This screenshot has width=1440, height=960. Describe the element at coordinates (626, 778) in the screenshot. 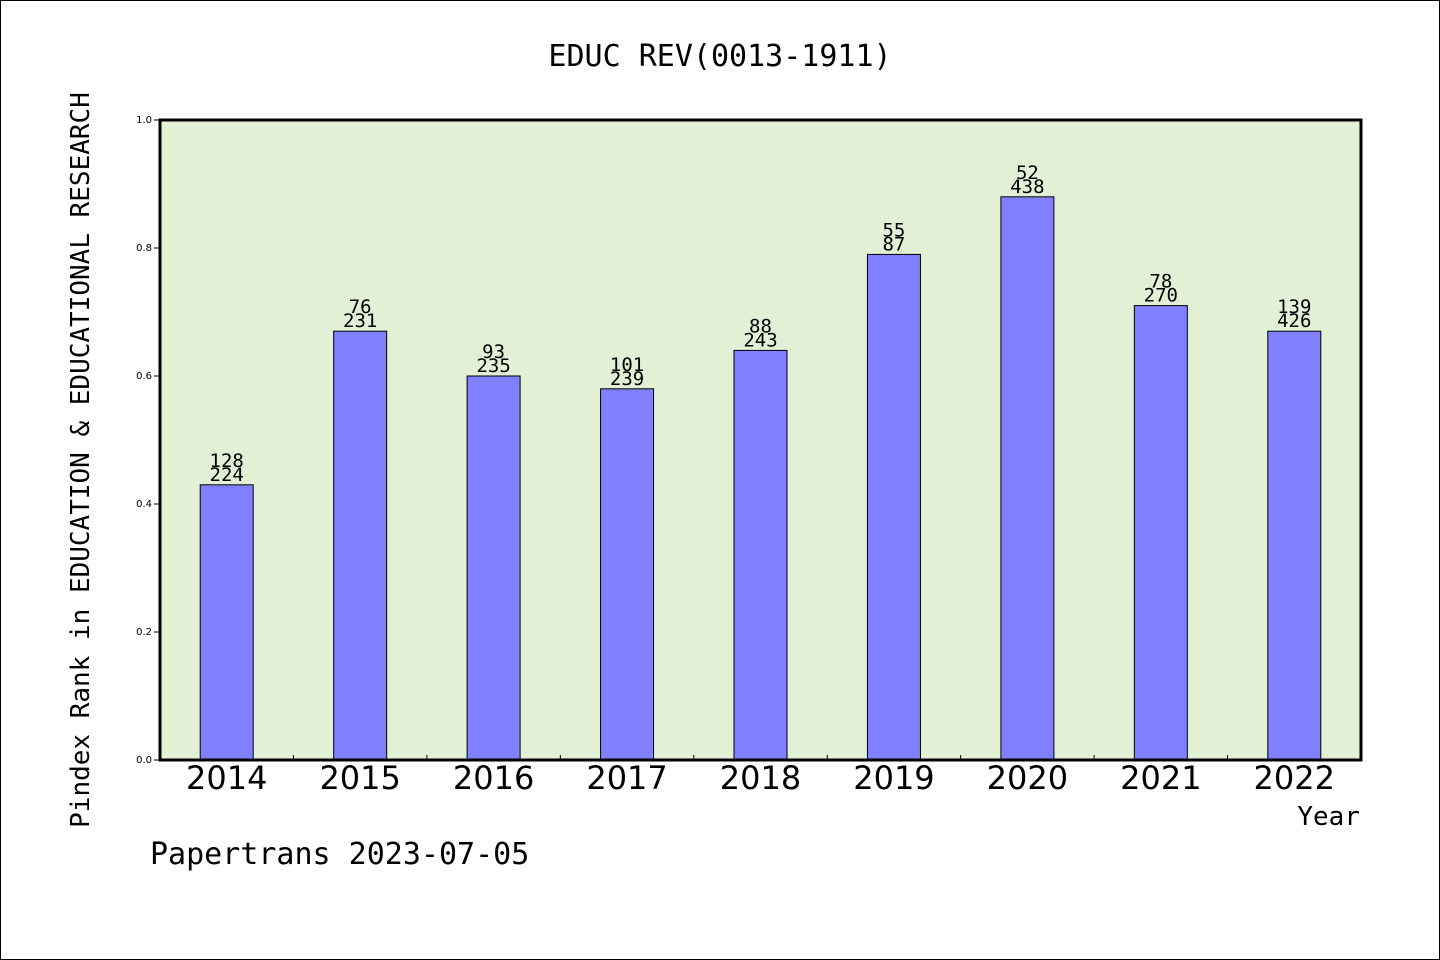

I see `x-tick-label: 2017` at that location.